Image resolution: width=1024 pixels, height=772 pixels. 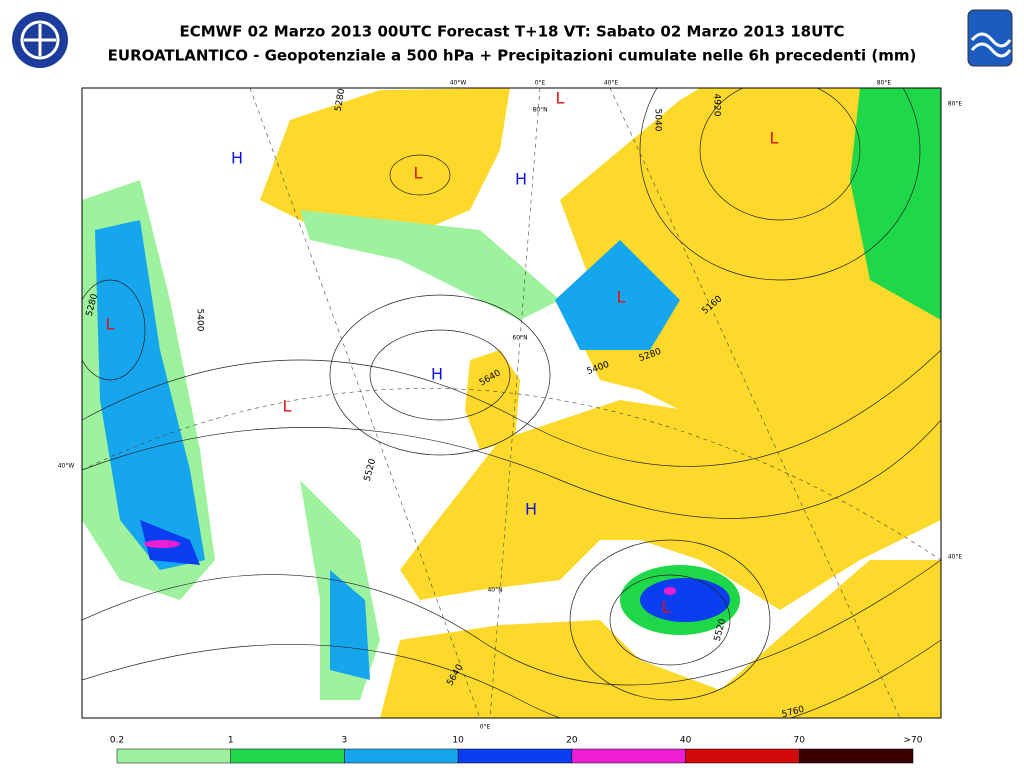 I want to click on legend-label: 20, so click(x=572, y=741).